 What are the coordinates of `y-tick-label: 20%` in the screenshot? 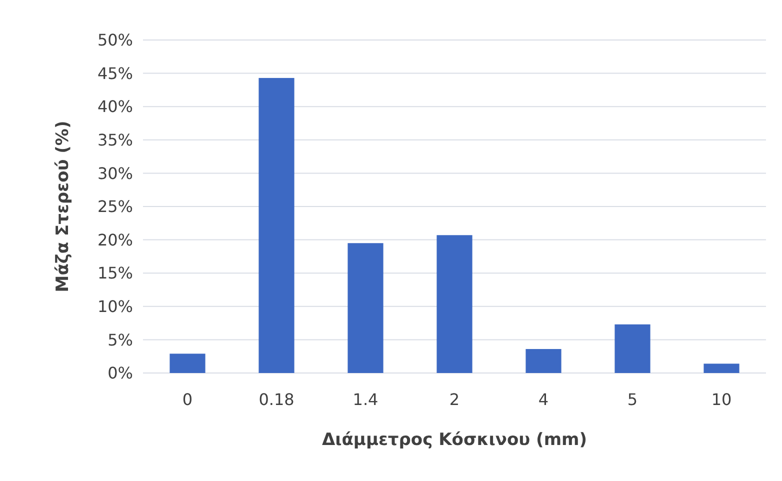 It's located at (115, 240).